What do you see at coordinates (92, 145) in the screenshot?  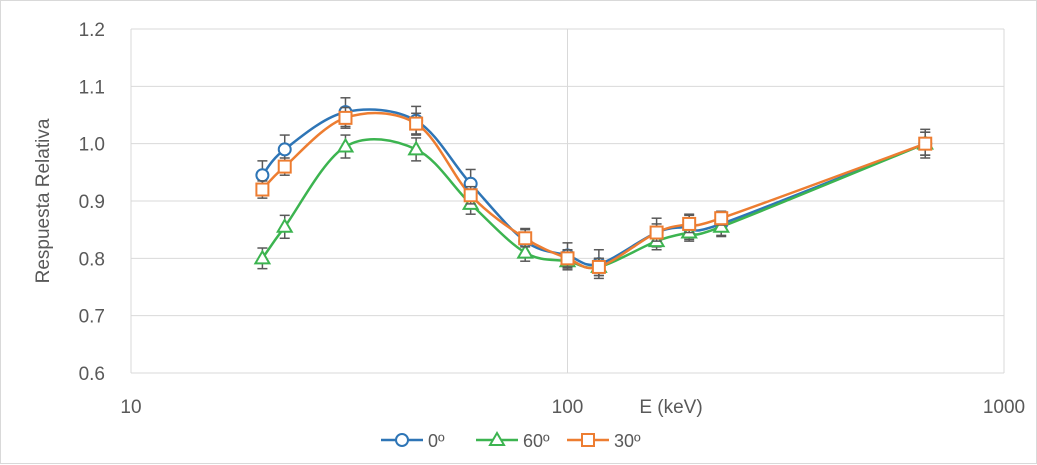 I see `y-tick-label: 1.0` at bounding box center [92, 145].